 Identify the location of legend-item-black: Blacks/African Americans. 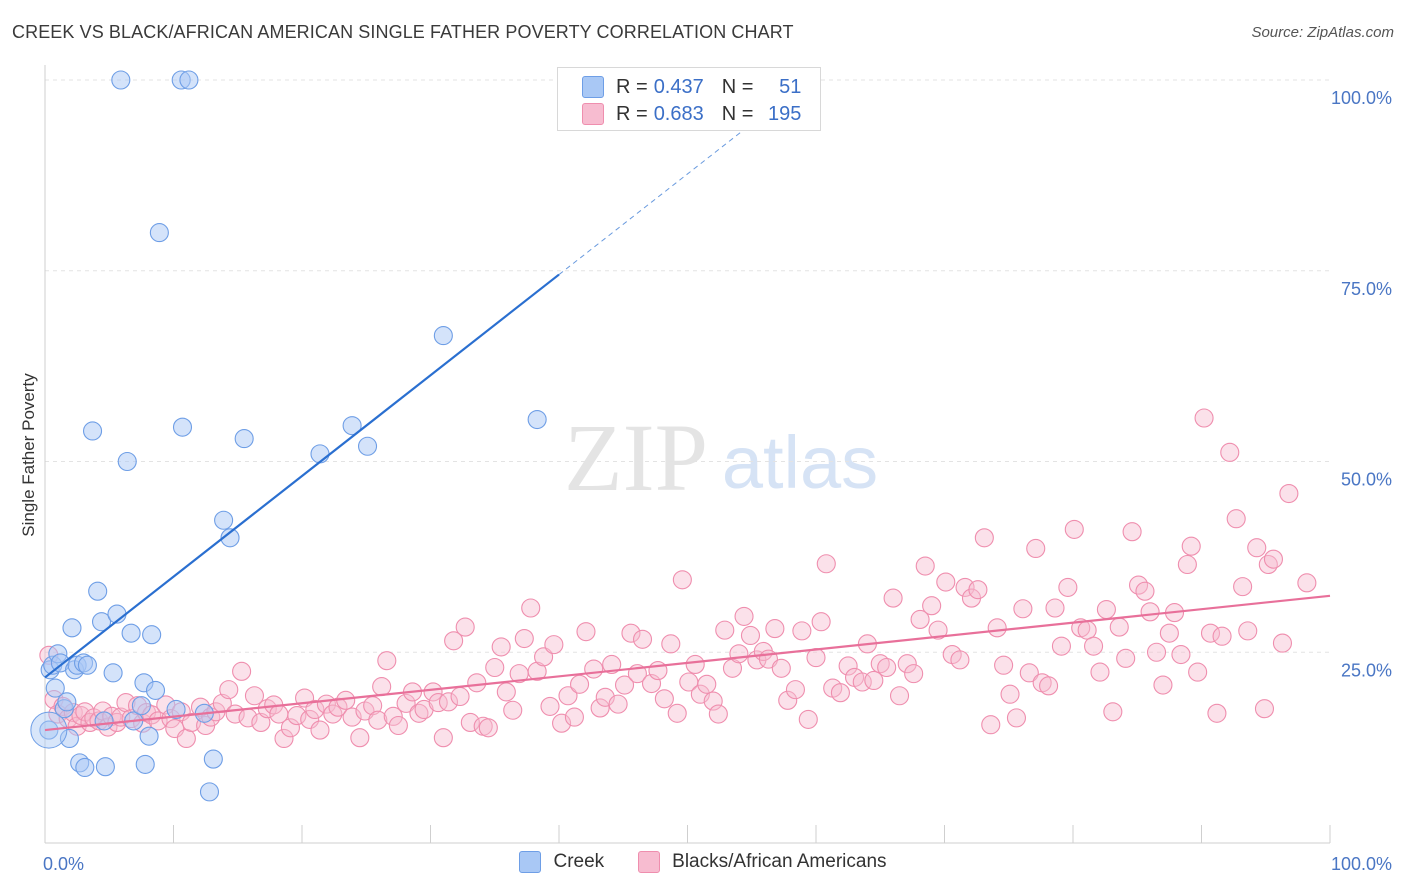
(762, 862).